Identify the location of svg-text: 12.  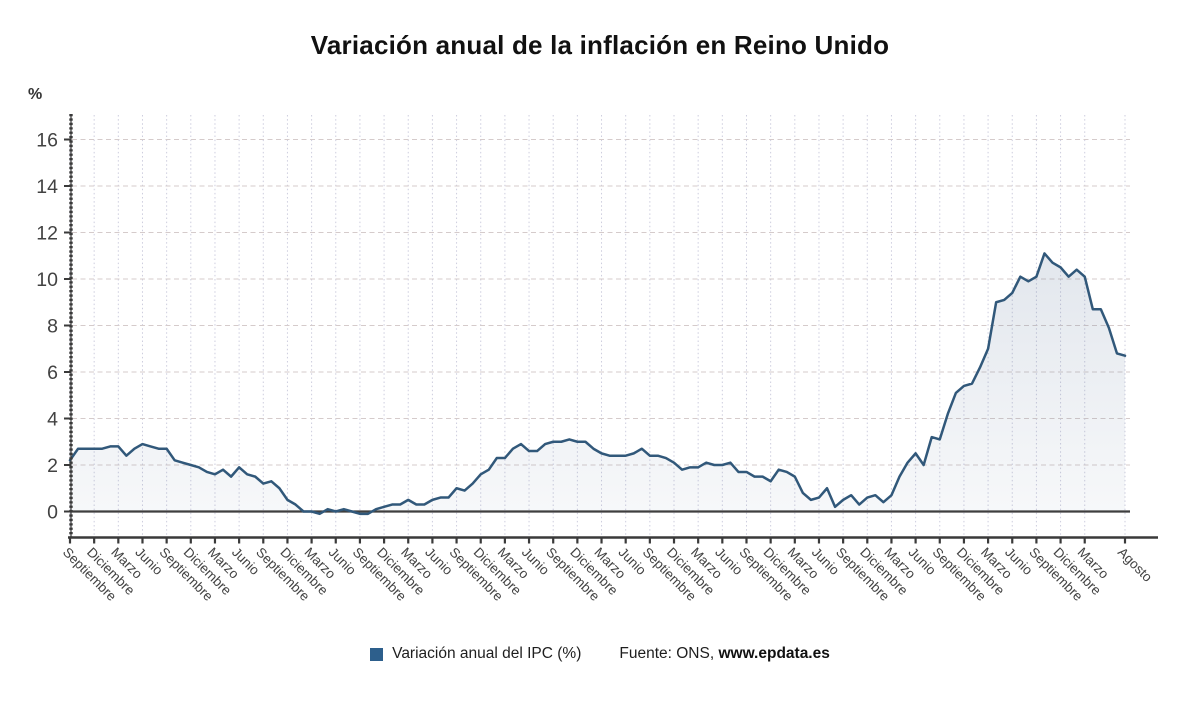
(47, 234).